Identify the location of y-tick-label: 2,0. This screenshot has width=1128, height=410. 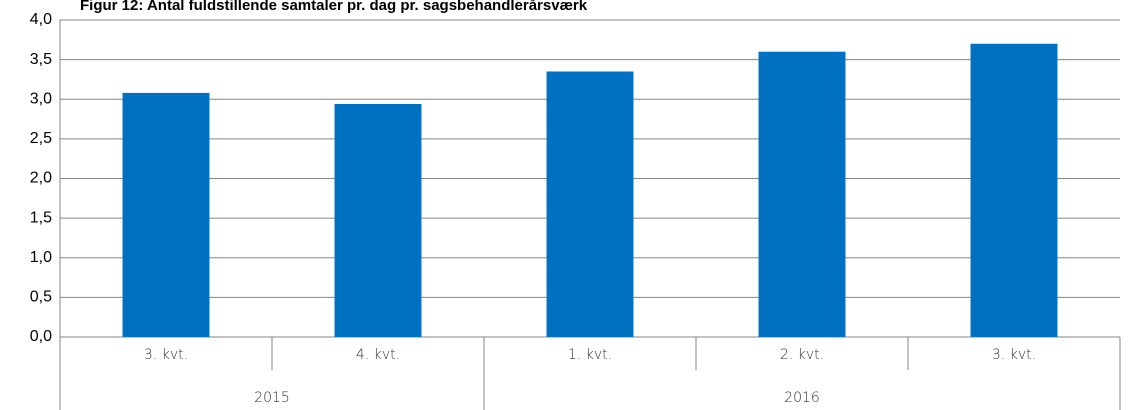
(41, 178).